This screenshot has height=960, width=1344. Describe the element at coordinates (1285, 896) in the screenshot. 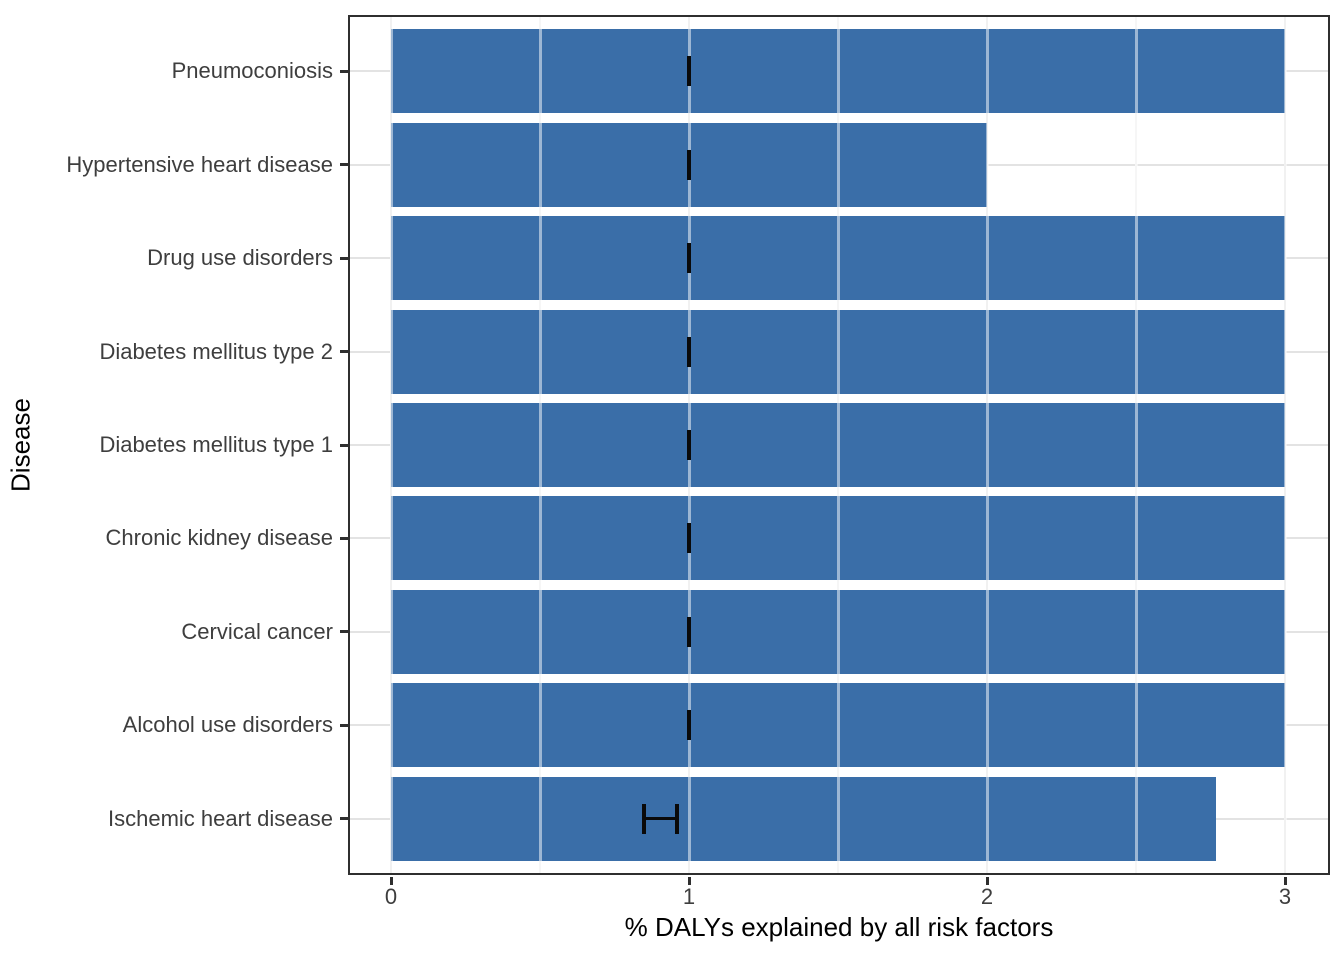

I see `x-tick-label: 3` at that location.